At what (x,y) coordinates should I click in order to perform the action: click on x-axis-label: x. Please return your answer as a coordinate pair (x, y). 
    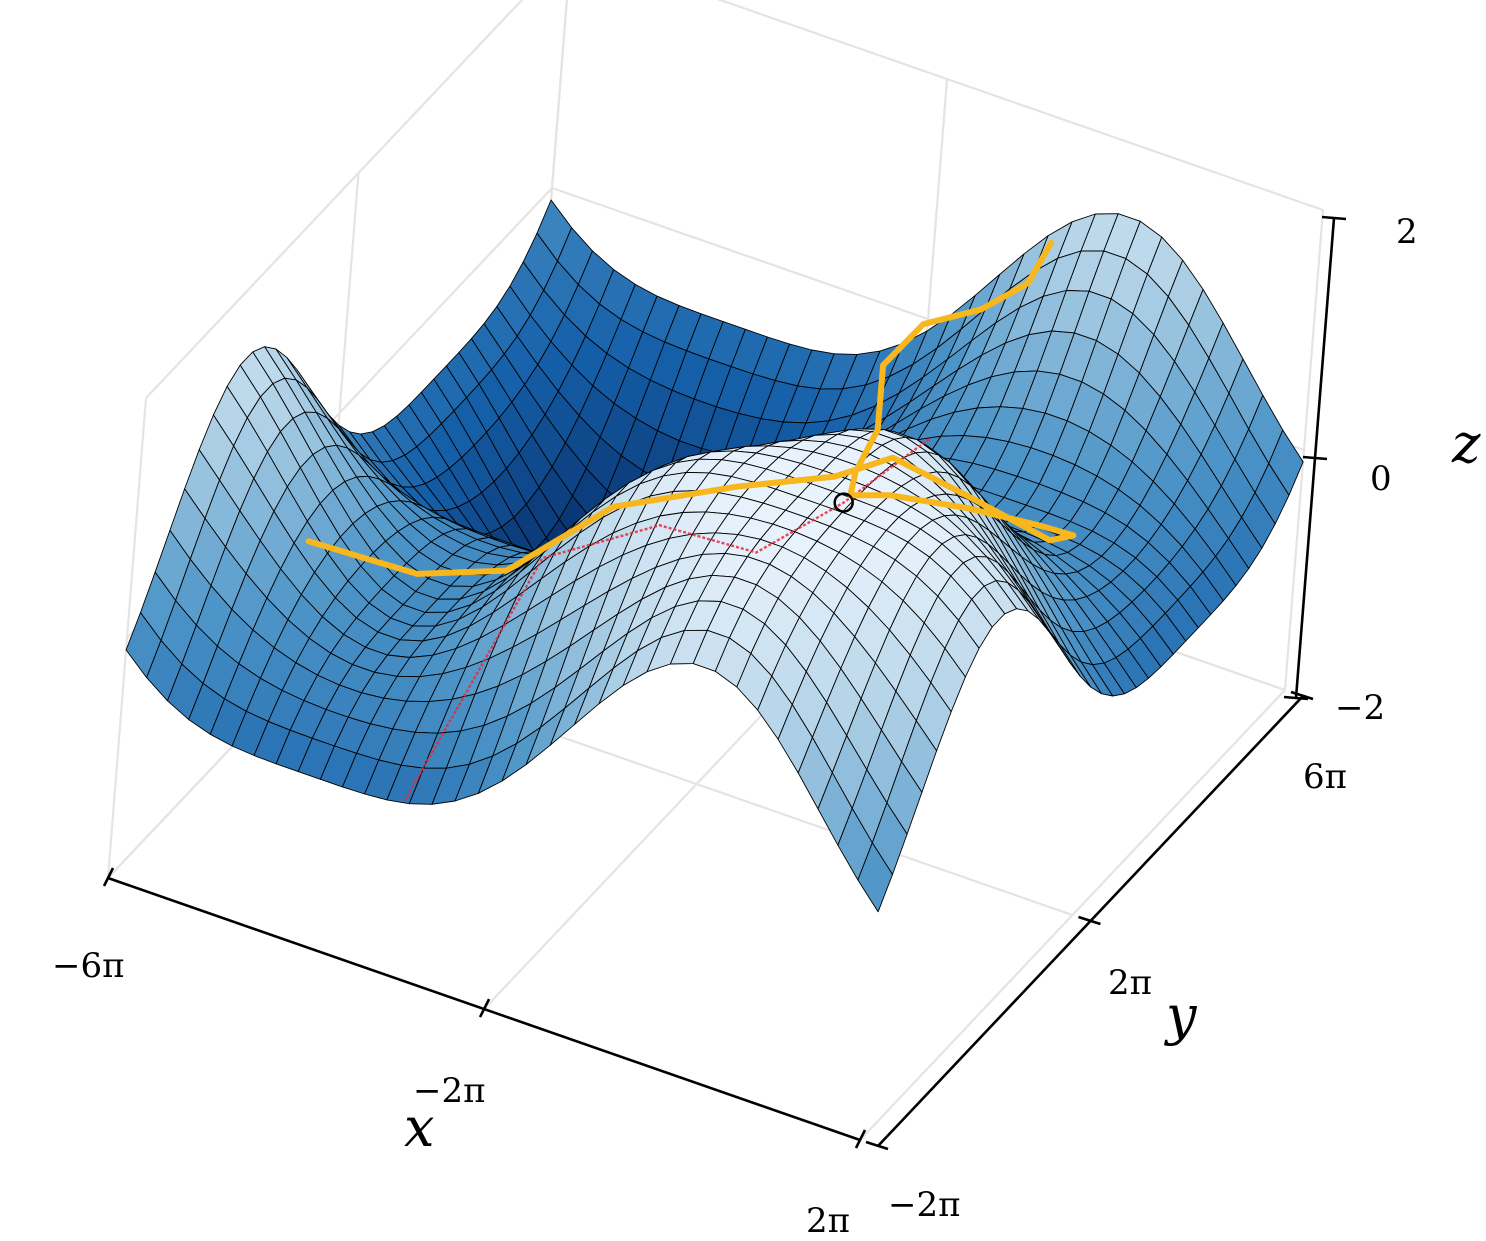
    Looking at the image, I should click on (419, 1127).